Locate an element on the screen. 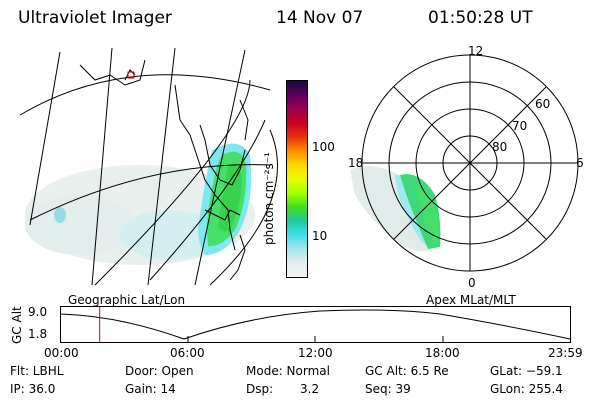 This screenshot has height=400, width=600. geo-subsatellite-marker is located at coordinates (131, 75).